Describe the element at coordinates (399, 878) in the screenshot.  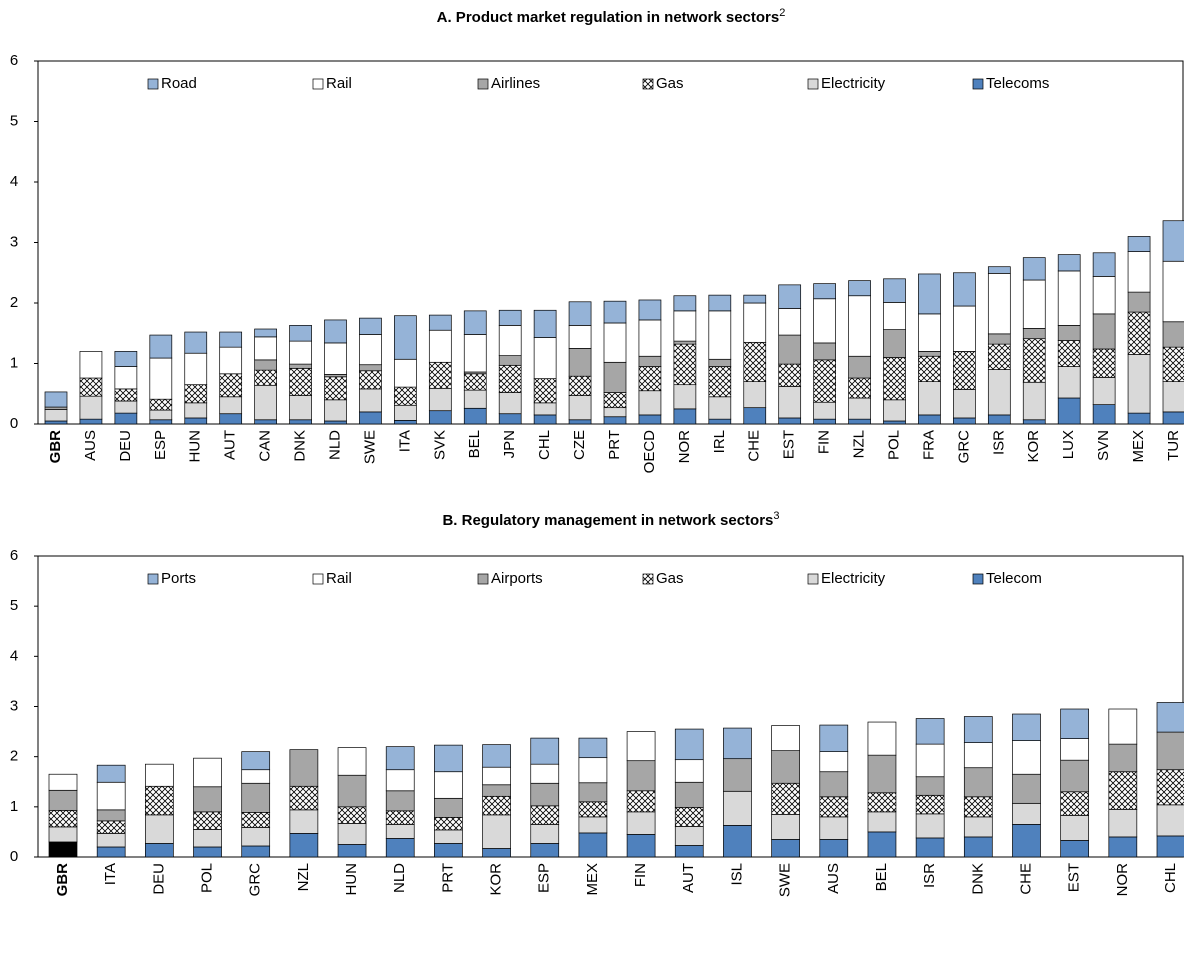
I see `x-tick-label: NLD` at that location.